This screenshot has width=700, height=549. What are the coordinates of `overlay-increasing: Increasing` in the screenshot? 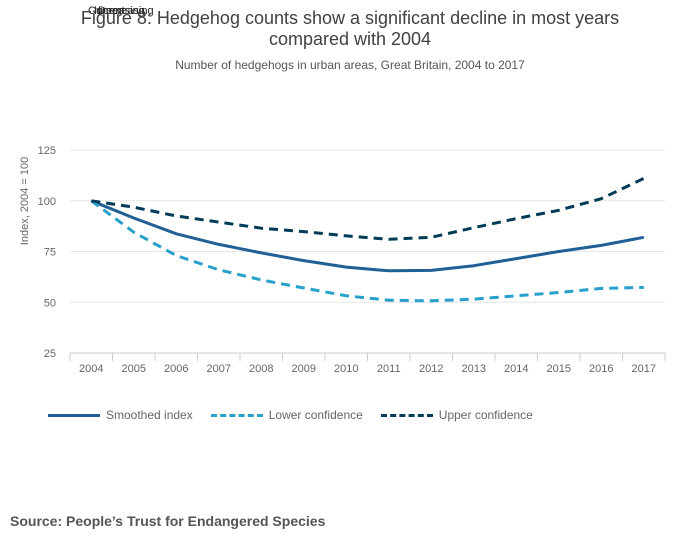 It's located at (119, 11).